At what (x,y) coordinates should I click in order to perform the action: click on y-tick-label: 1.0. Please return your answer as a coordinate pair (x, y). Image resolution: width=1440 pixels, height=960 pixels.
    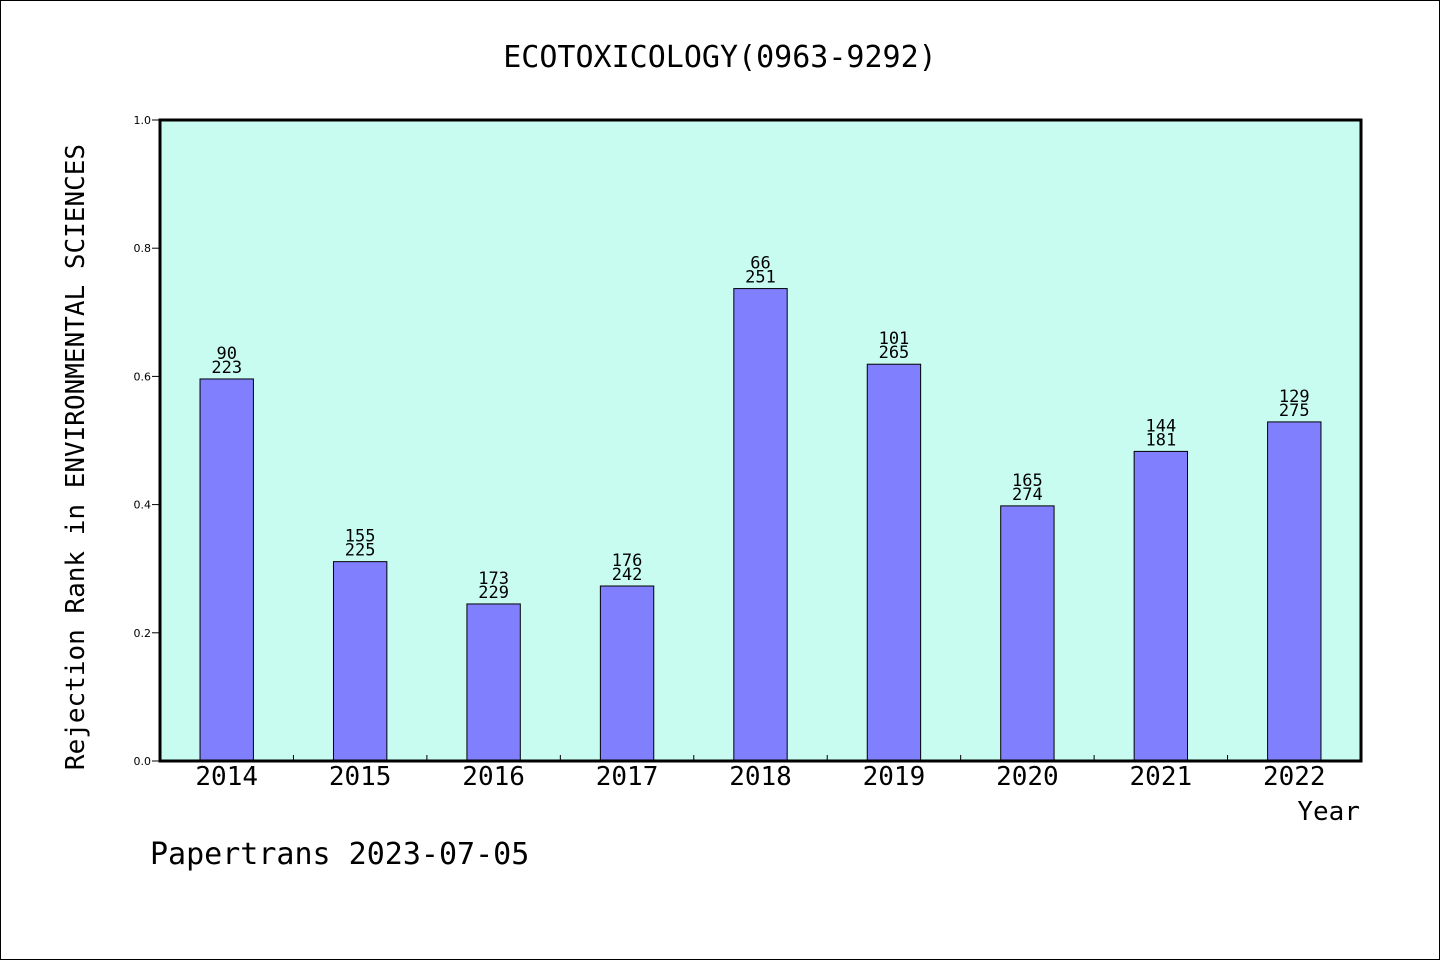
    Looking at the image, I should click on (143, 120).